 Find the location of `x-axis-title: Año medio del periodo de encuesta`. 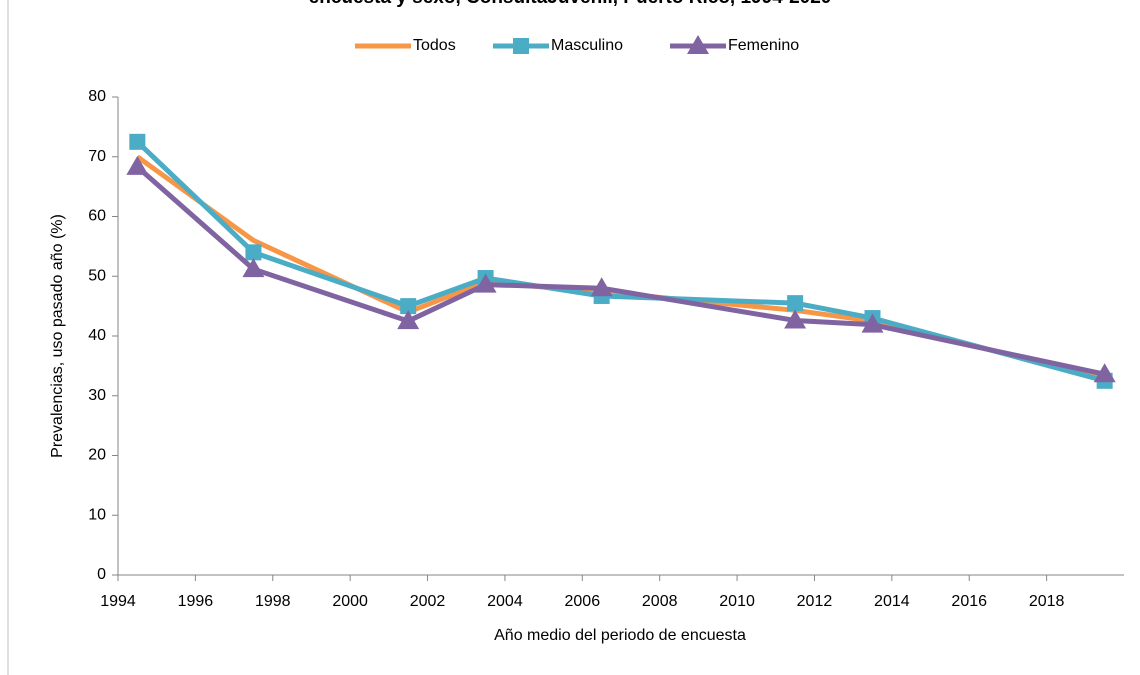

x-axis-title: Año medio del periodo de encuesta is located at coordinates (620, 635).